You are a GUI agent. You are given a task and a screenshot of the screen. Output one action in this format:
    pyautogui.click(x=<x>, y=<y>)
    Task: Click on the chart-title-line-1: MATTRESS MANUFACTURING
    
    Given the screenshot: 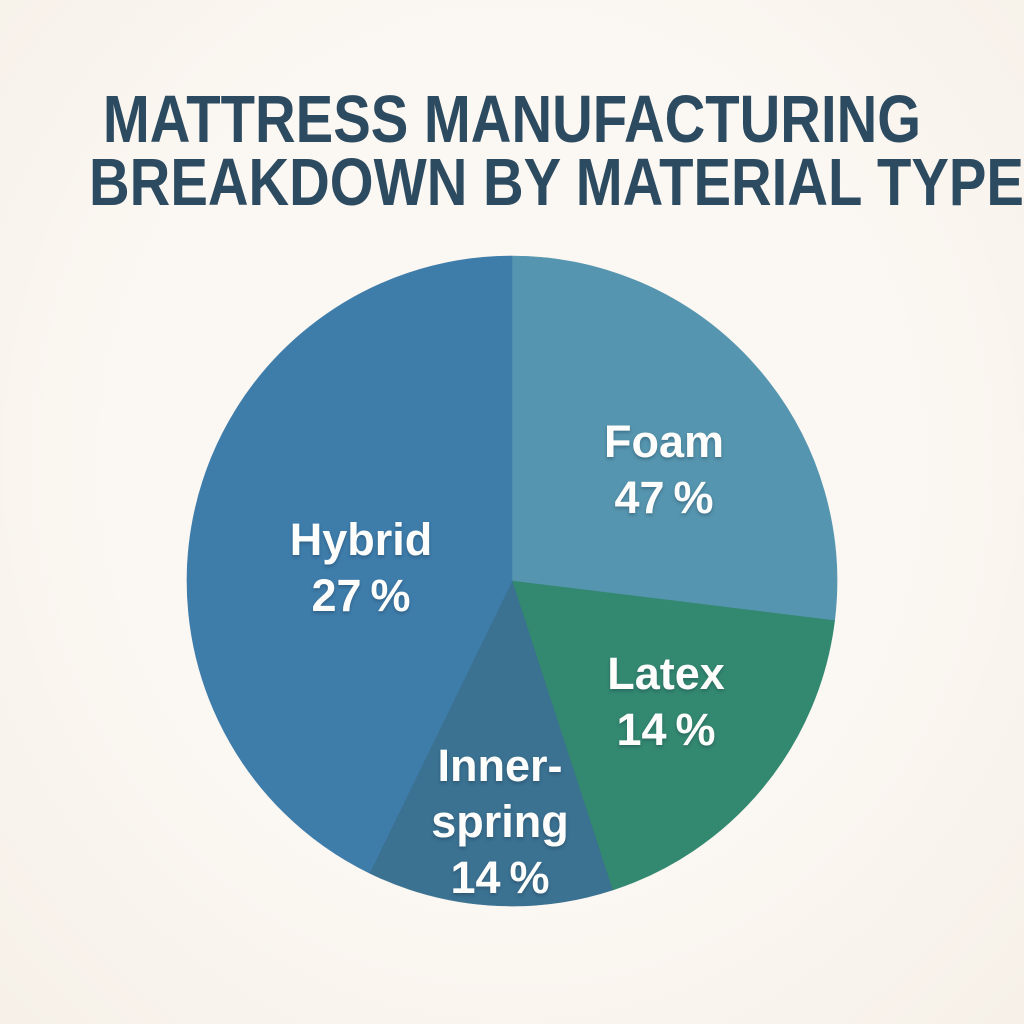 What is the action you would take?
    pyautogui.click(x=512, y=119)
    